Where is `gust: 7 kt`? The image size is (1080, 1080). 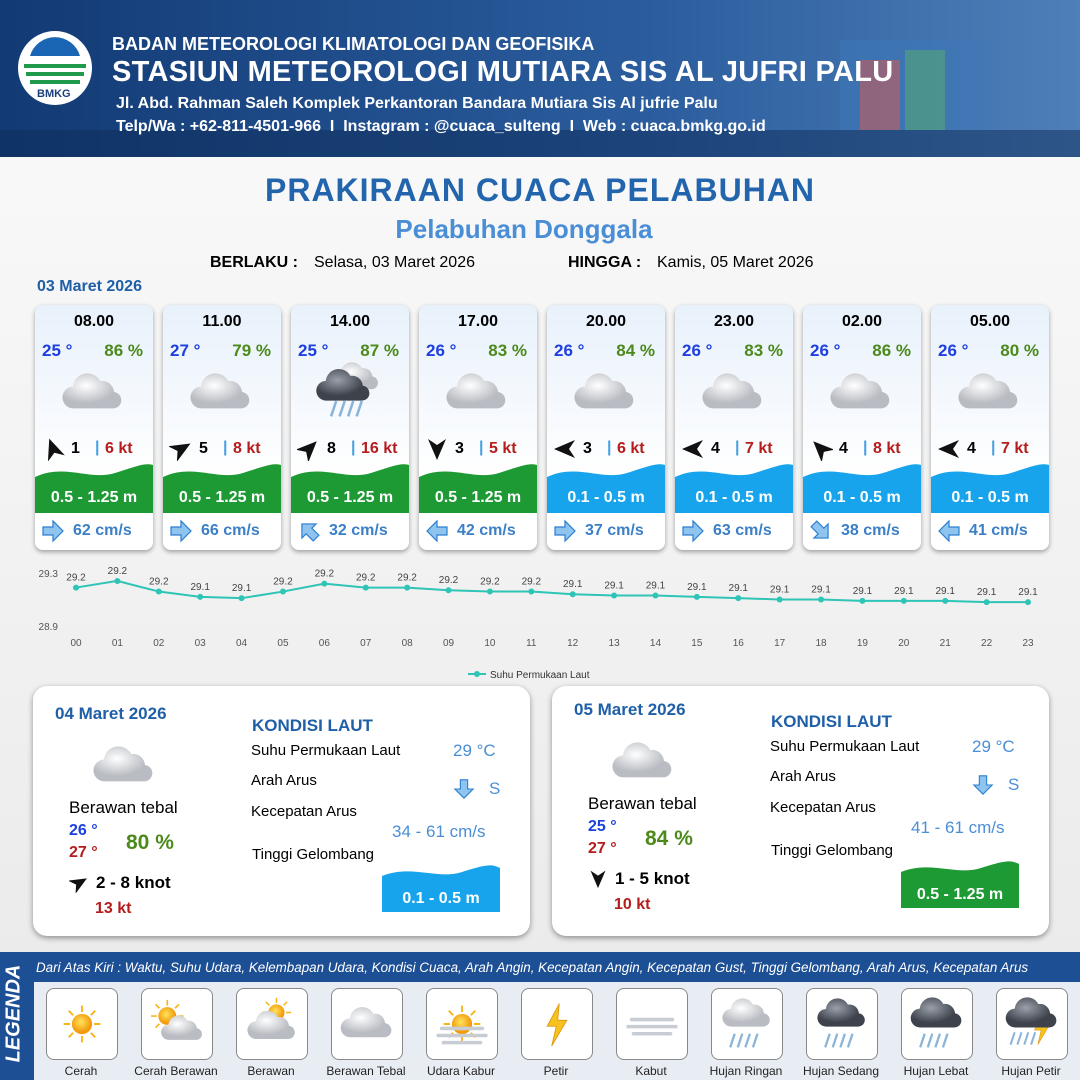
gust: 7 kt is located at coordinates (1015, 448).